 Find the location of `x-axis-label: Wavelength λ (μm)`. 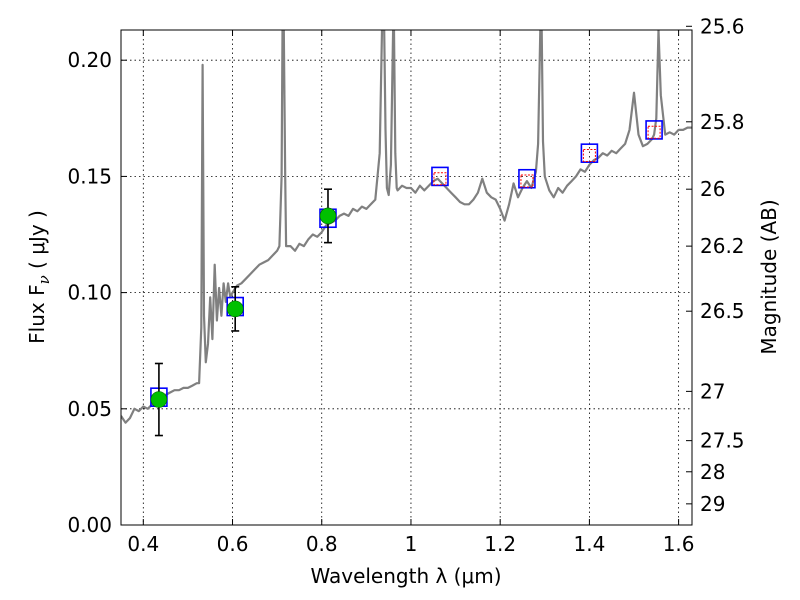

x-axis-label: Wavelength λ (μm) is located at coordinates (405, 576).